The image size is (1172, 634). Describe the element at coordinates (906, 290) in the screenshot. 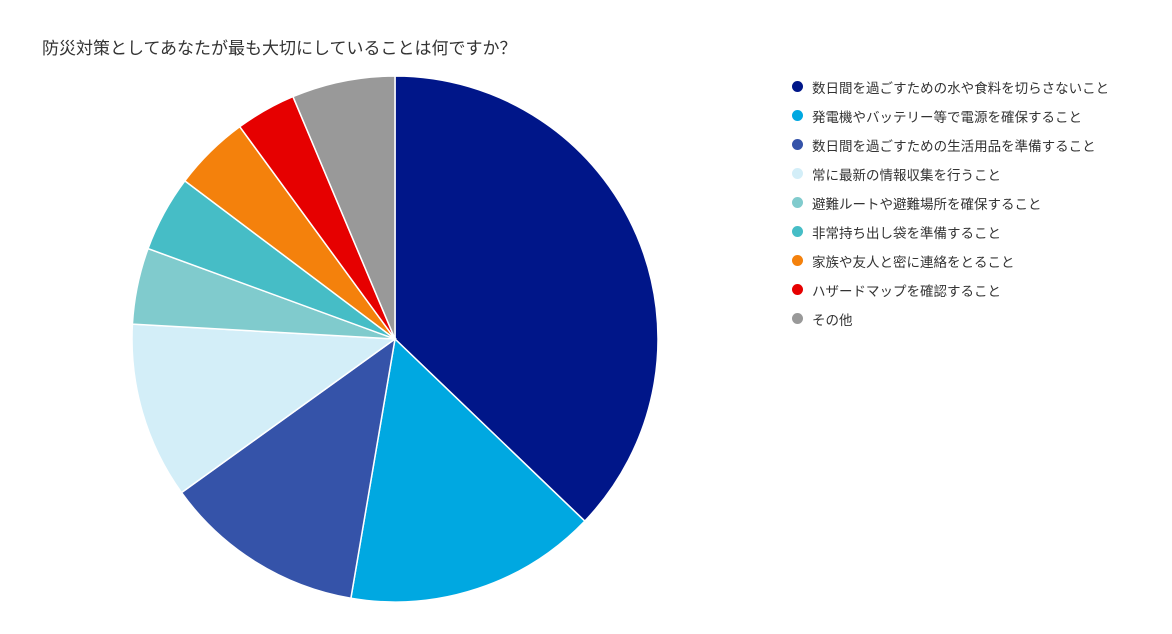

I see `legend-label: ハザードマップを確認すること` at that location.